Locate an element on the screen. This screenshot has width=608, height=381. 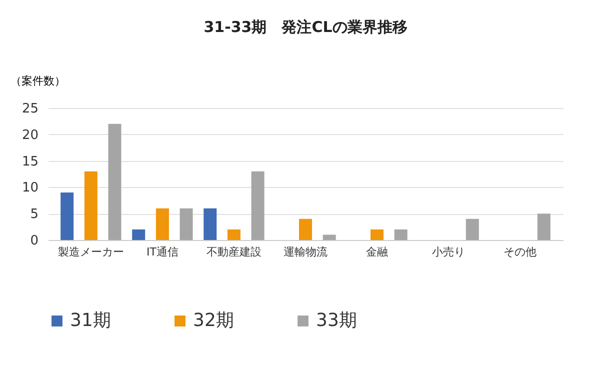
y-axis-title: （案件数） is located at coordinates (38, 81).